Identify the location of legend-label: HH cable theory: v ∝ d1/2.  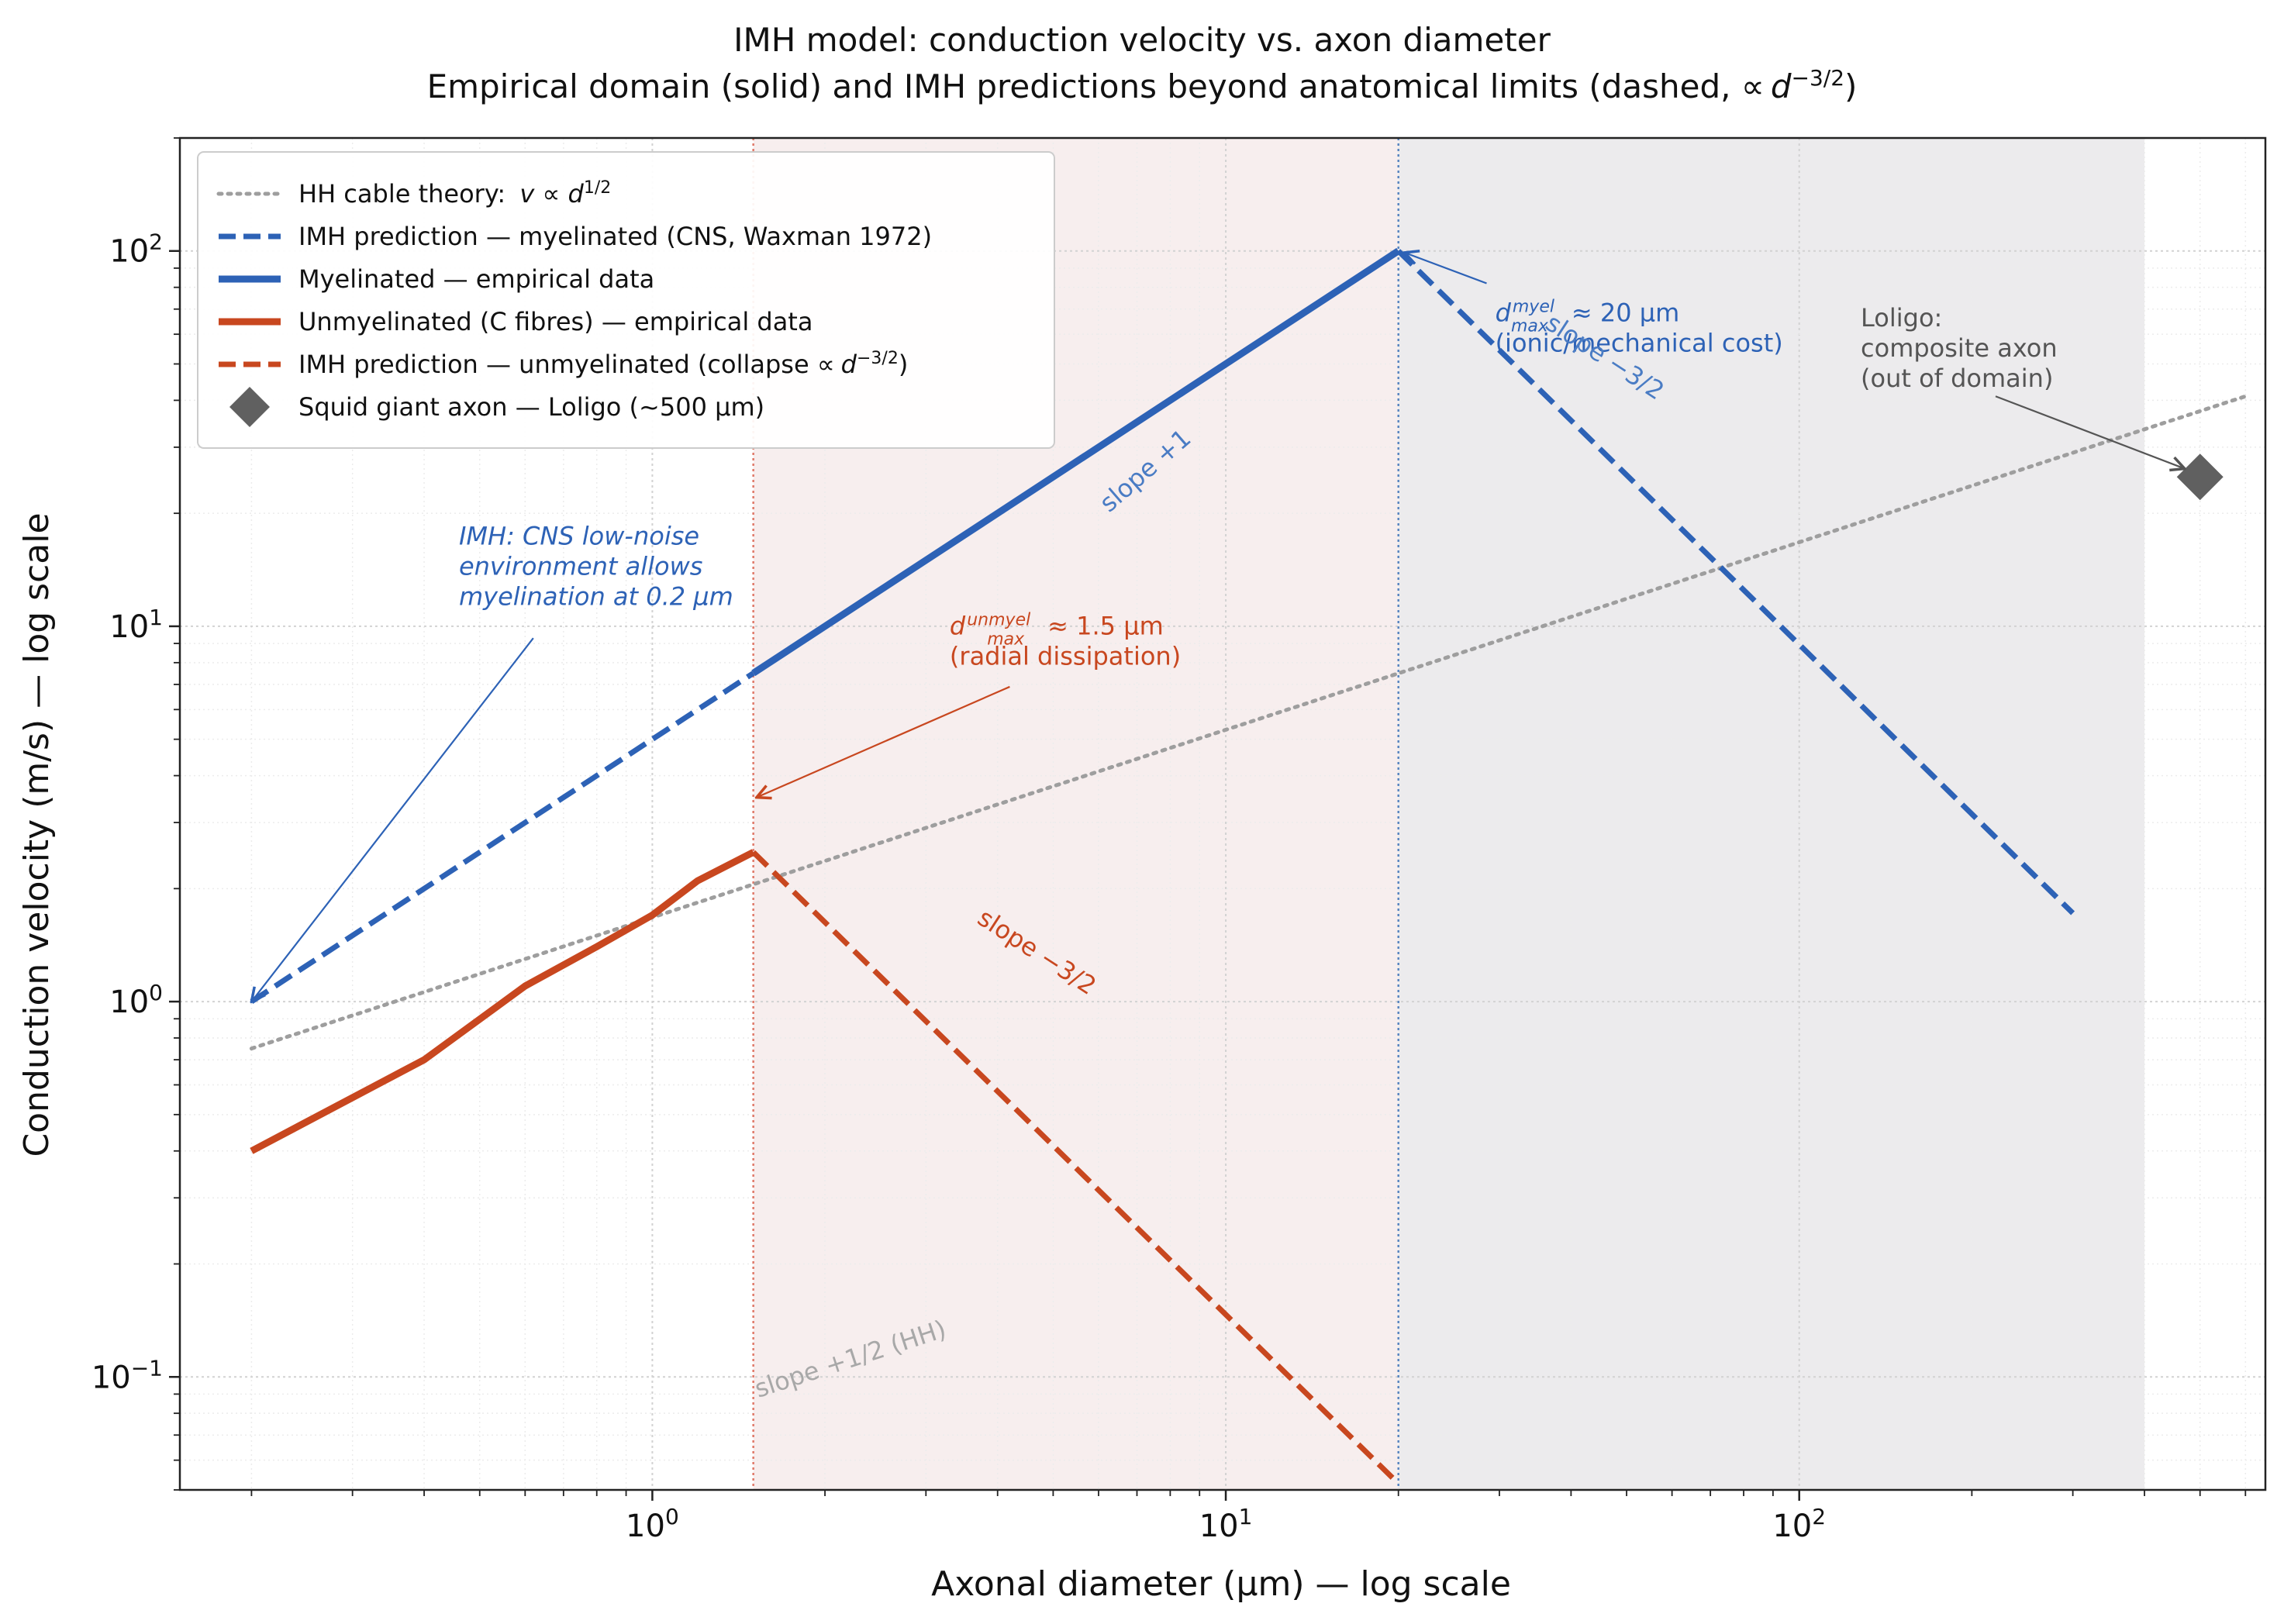
(454, 193).